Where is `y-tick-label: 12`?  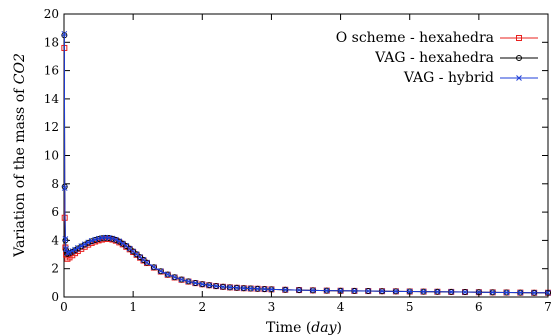
y-tick-label: 12 is located at coordinates (51, 127).